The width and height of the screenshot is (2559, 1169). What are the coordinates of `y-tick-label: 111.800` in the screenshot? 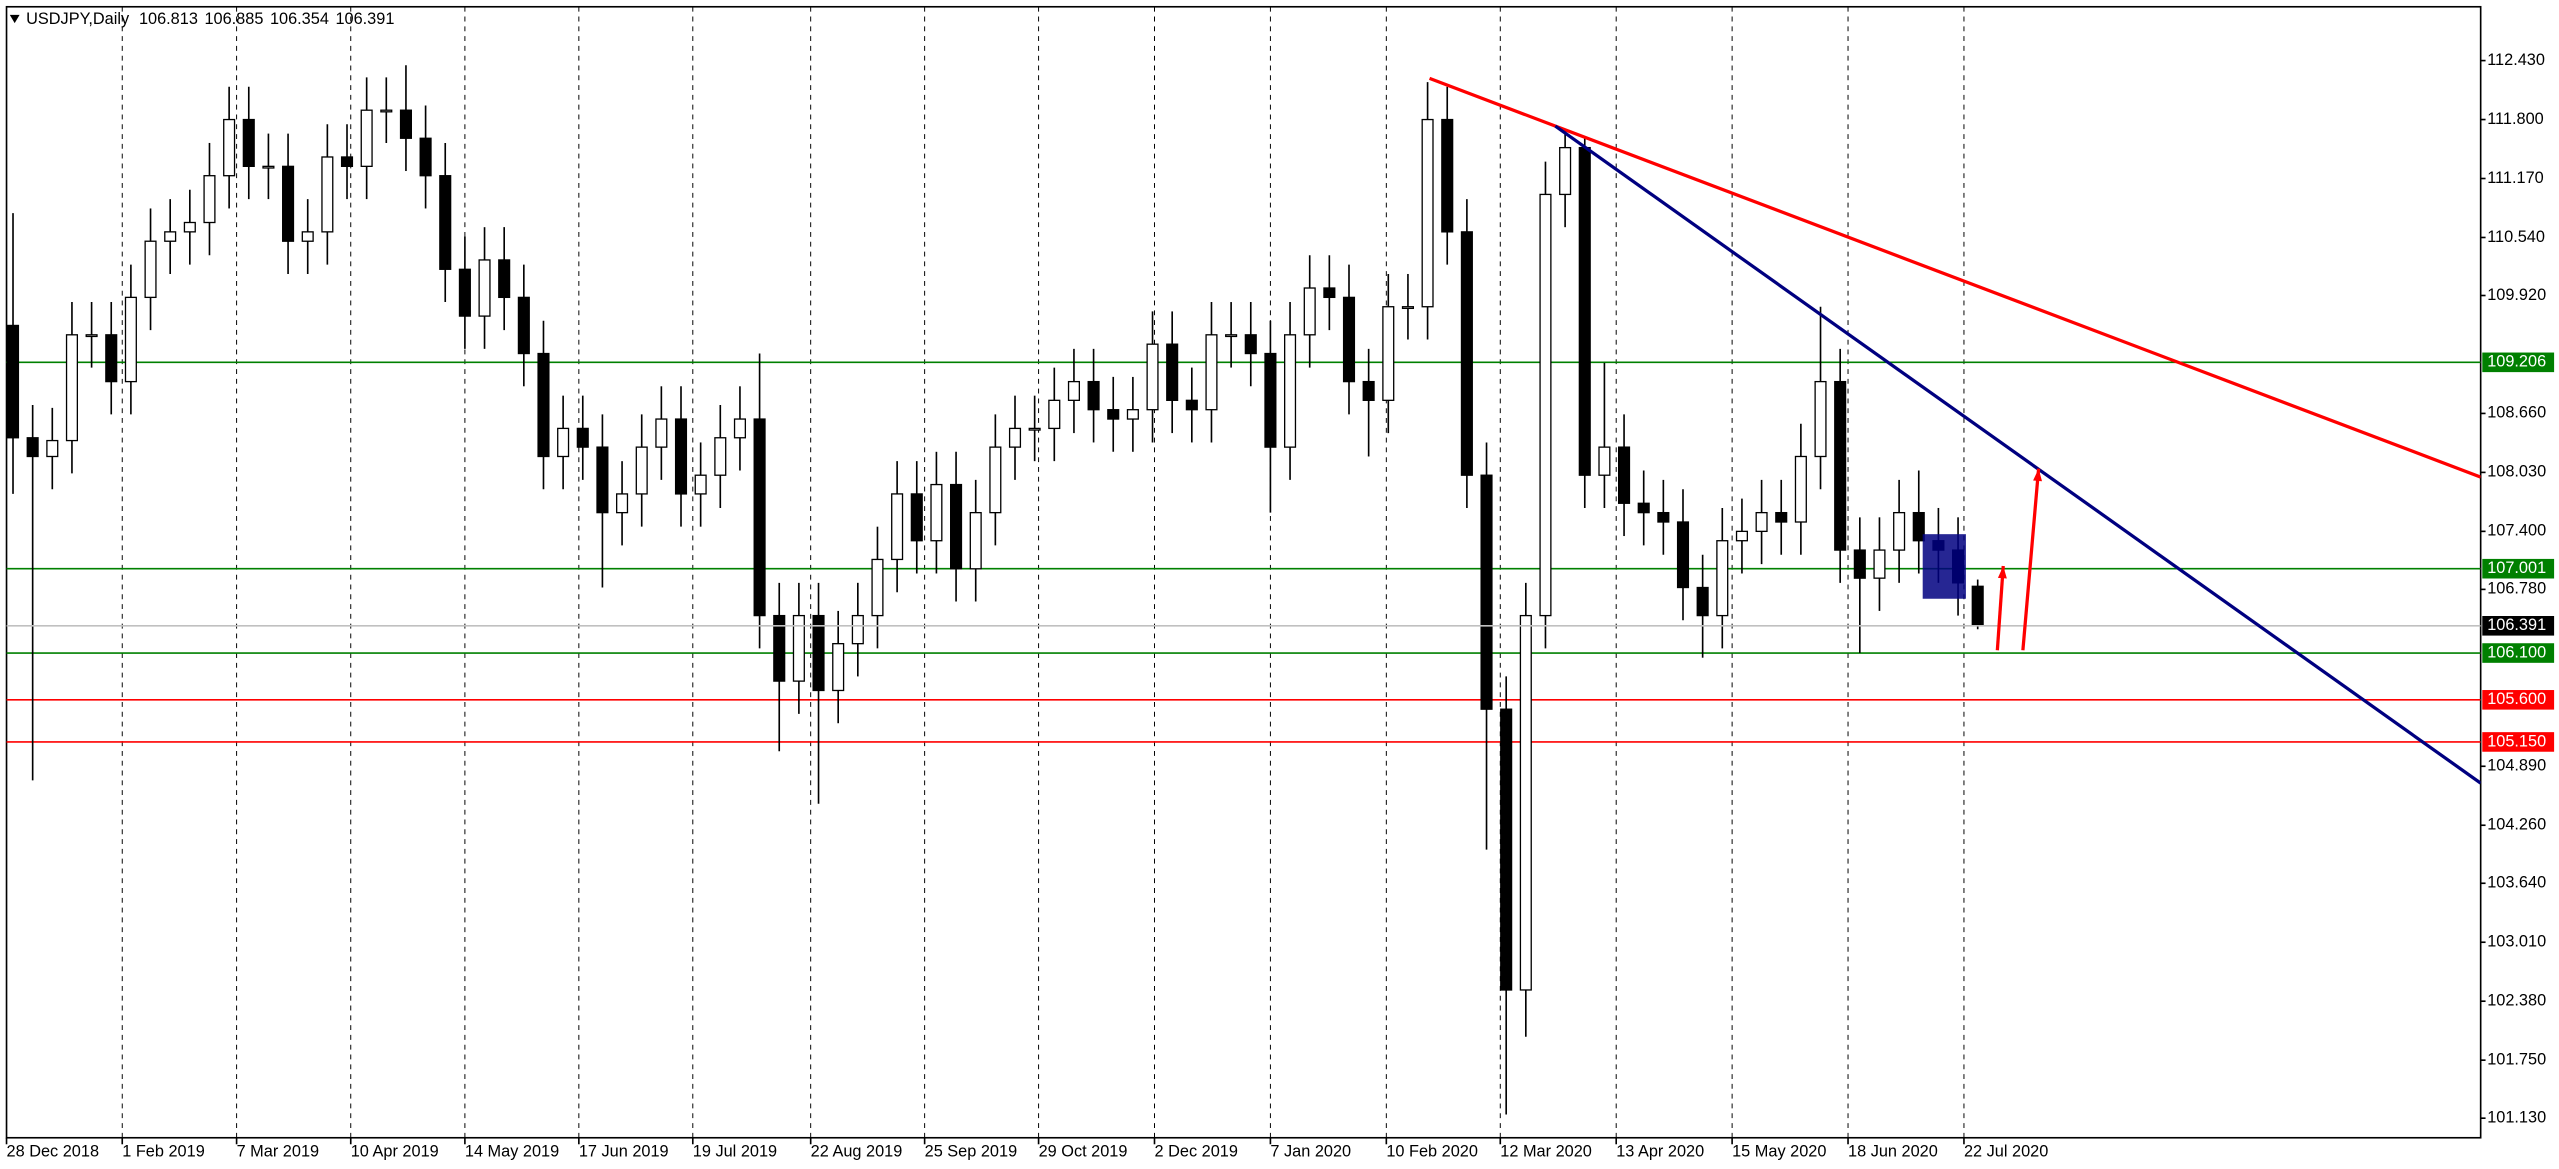 It's located at (2515, 119).